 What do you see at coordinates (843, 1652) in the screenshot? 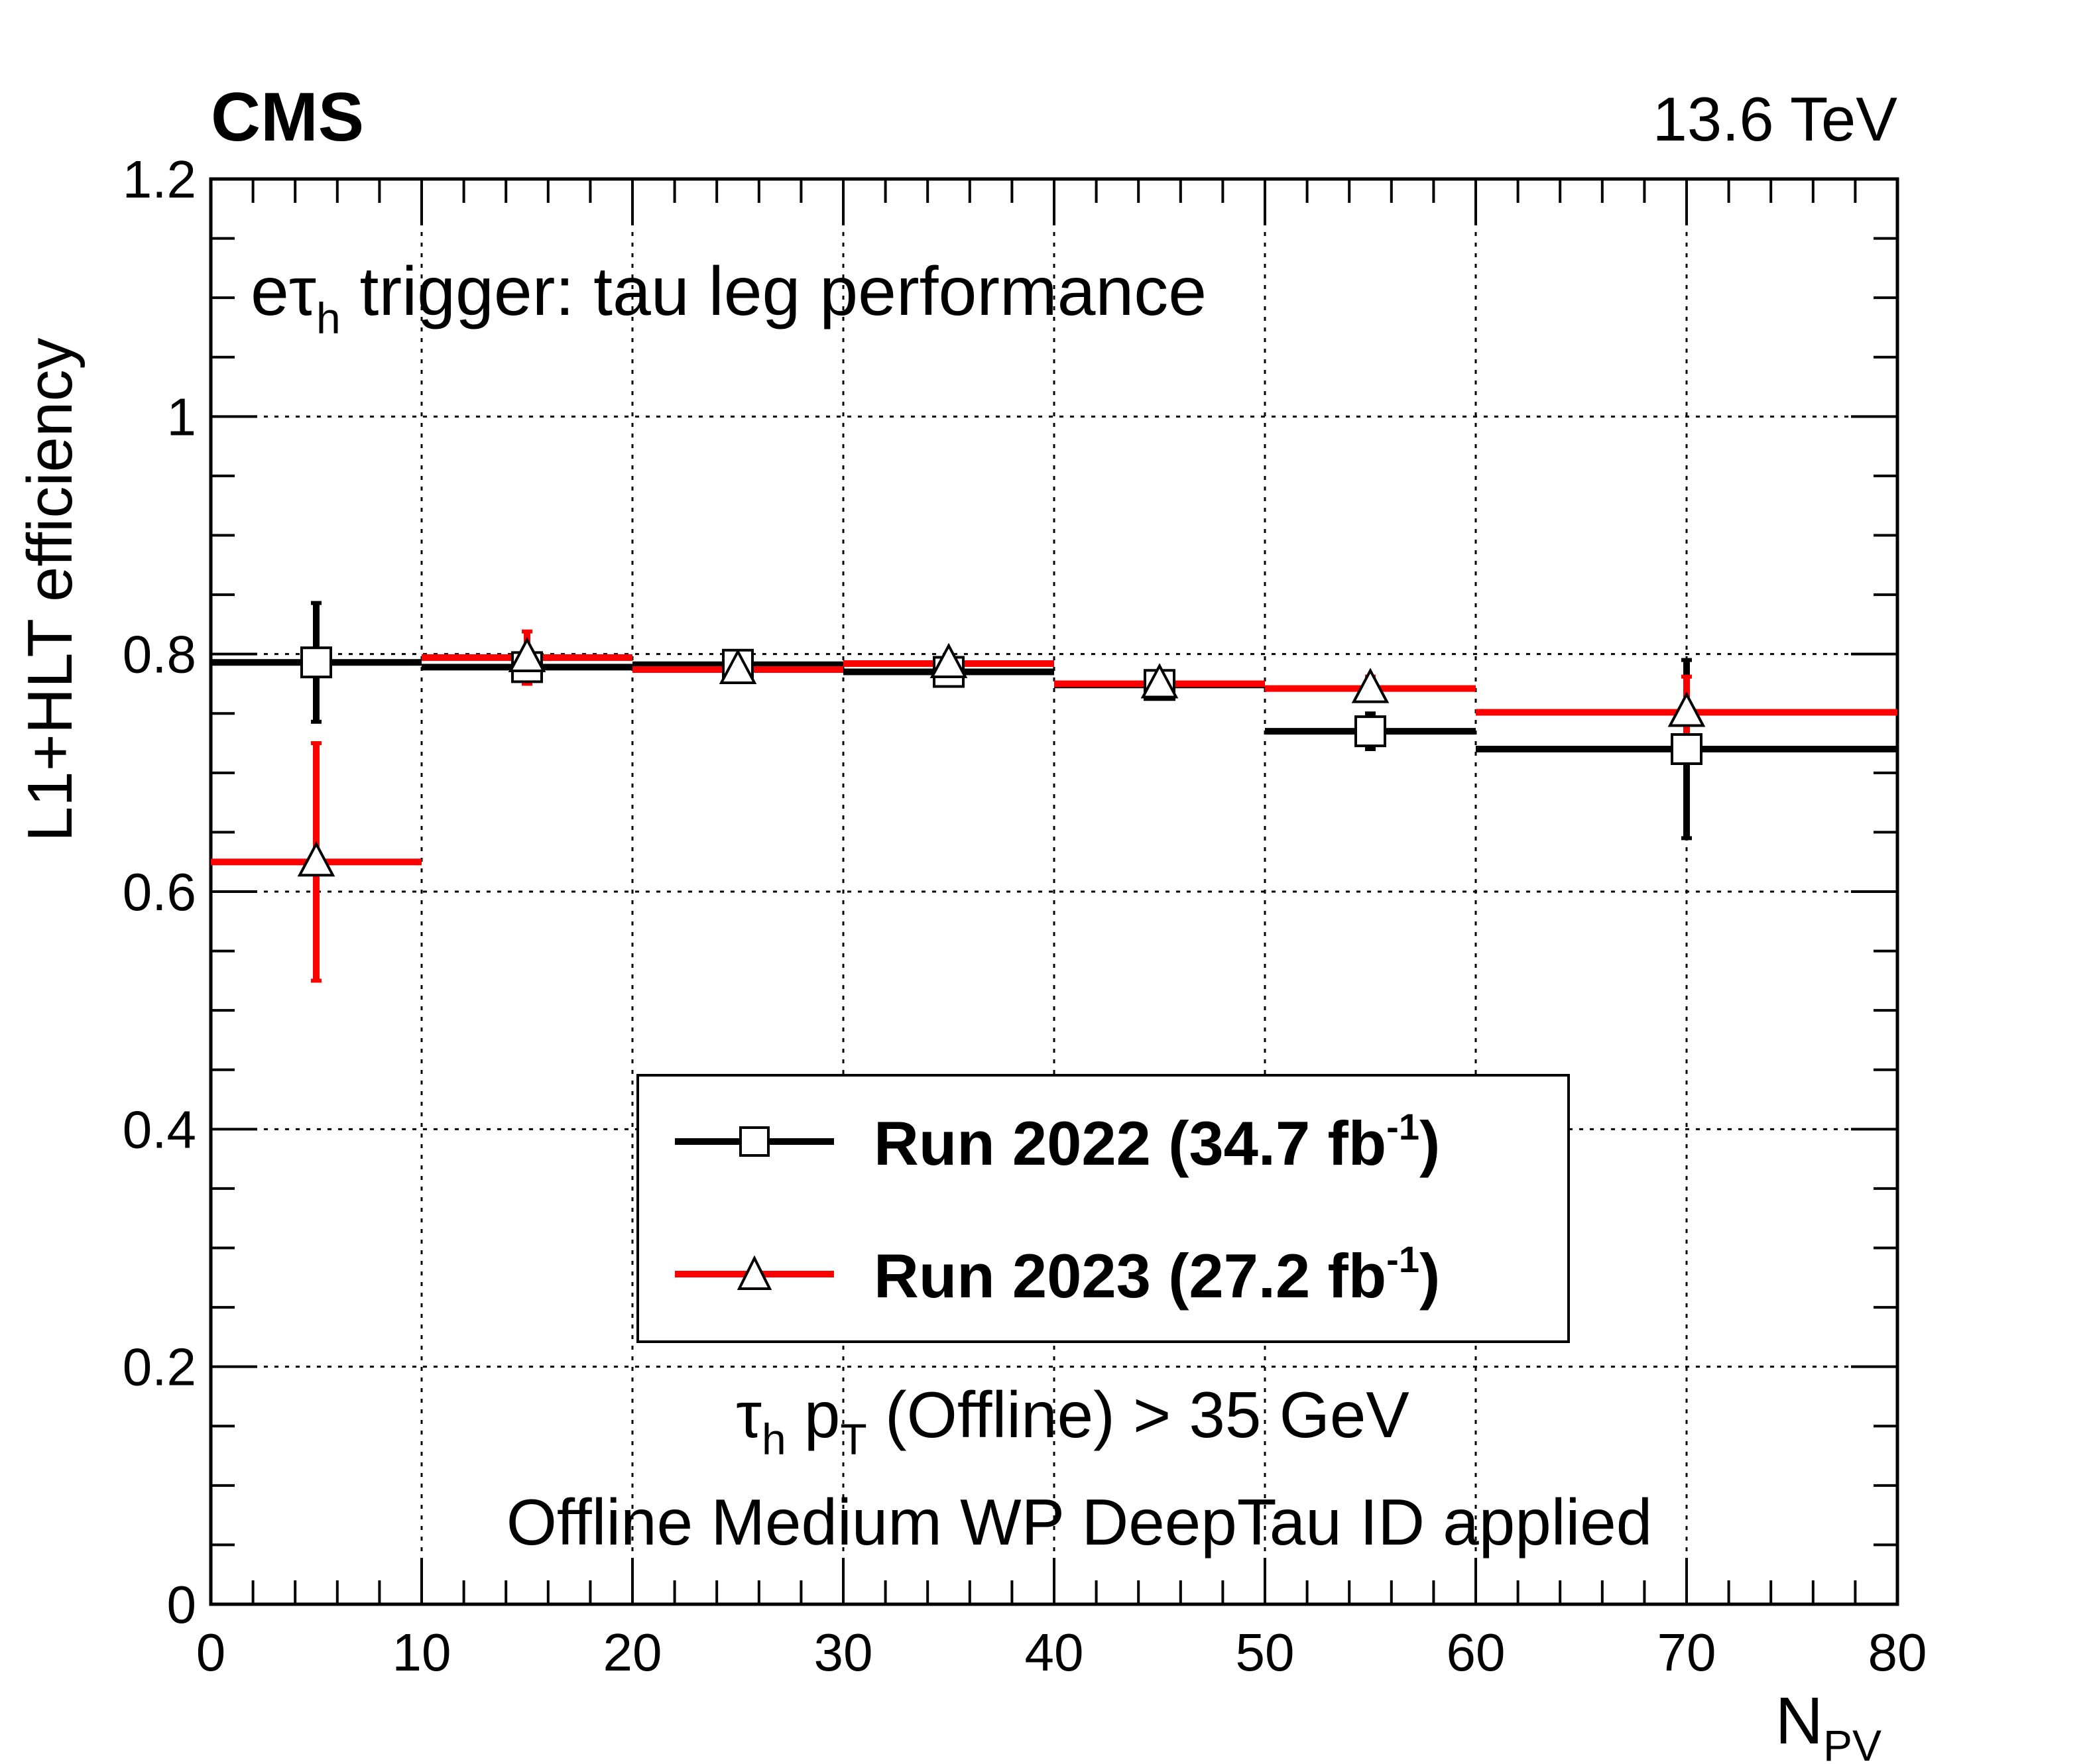
I see `x-tick-label: 30` at bounding box center [843, 1652].